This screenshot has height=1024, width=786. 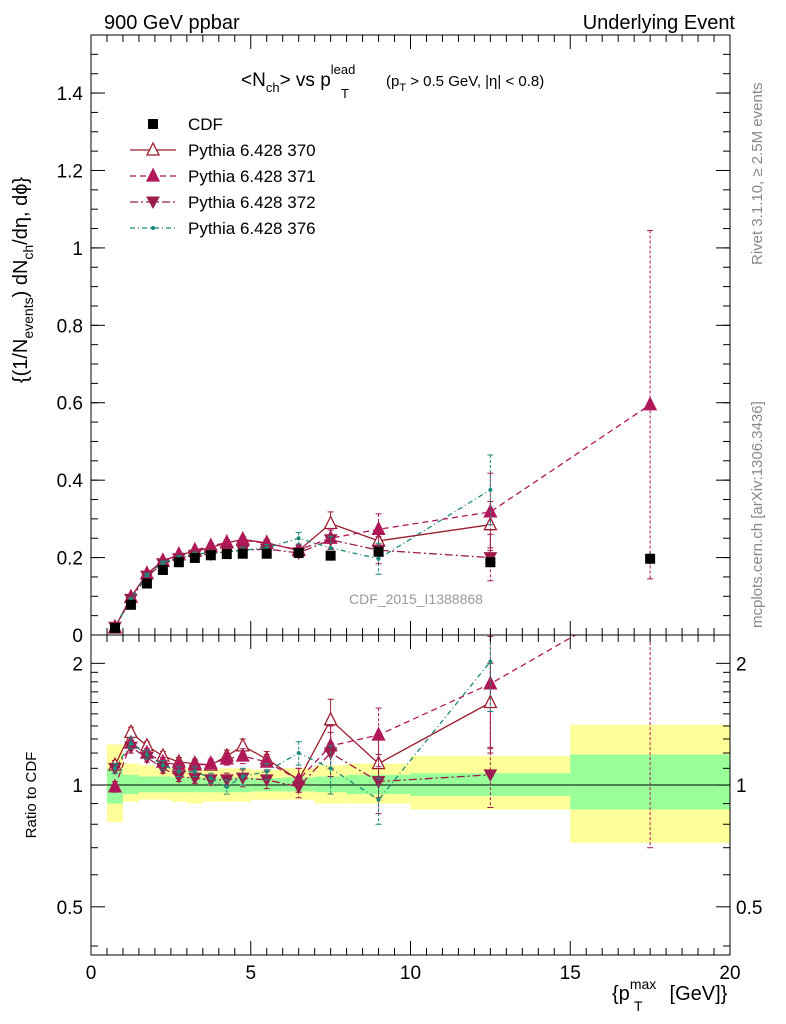 I want to click on xlabel-max-sup: max, so click(x=643, y=984).